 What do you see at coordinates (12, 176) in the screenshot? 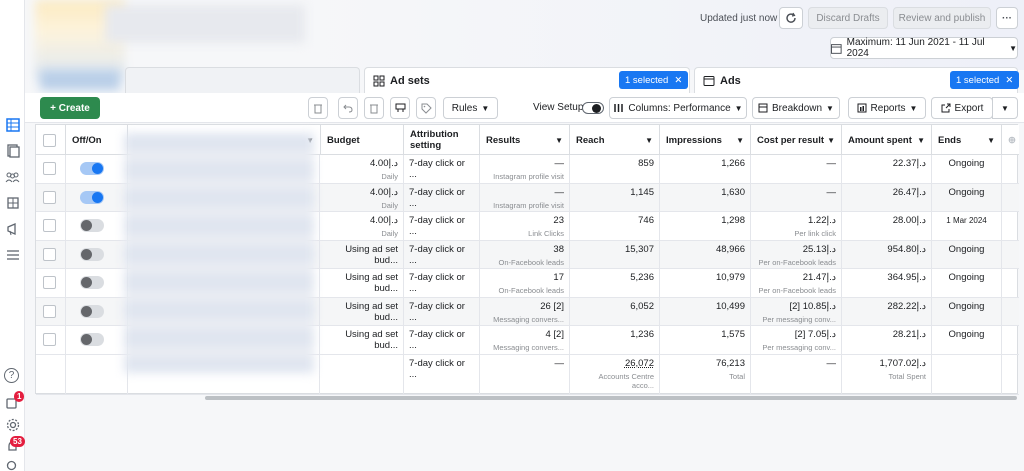
I see `audience-icon` at bounding box center [12, 176].